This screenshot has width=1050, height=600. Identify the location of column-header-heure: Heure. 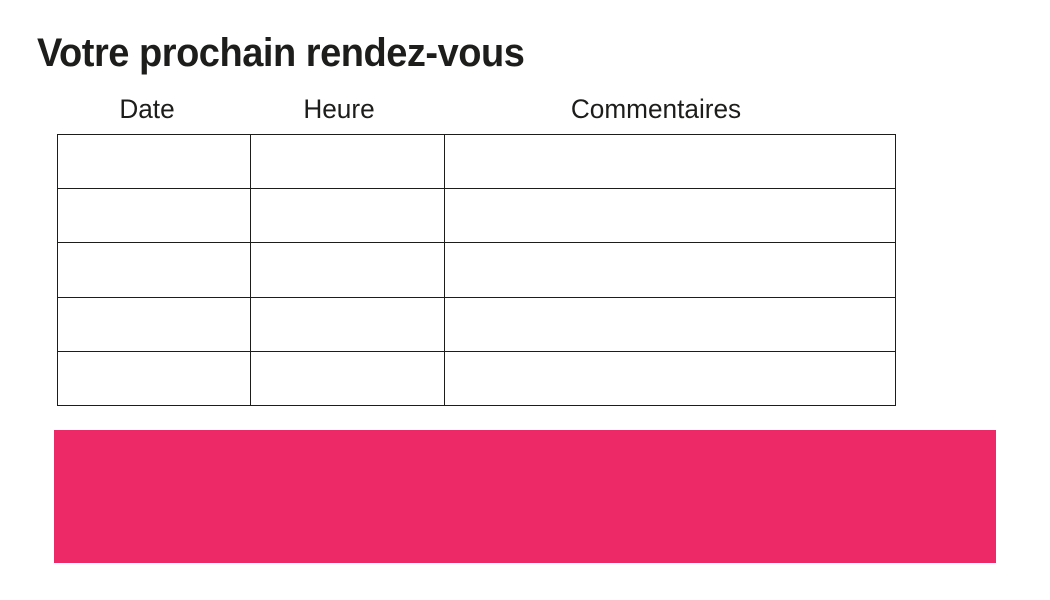
(339, 109).